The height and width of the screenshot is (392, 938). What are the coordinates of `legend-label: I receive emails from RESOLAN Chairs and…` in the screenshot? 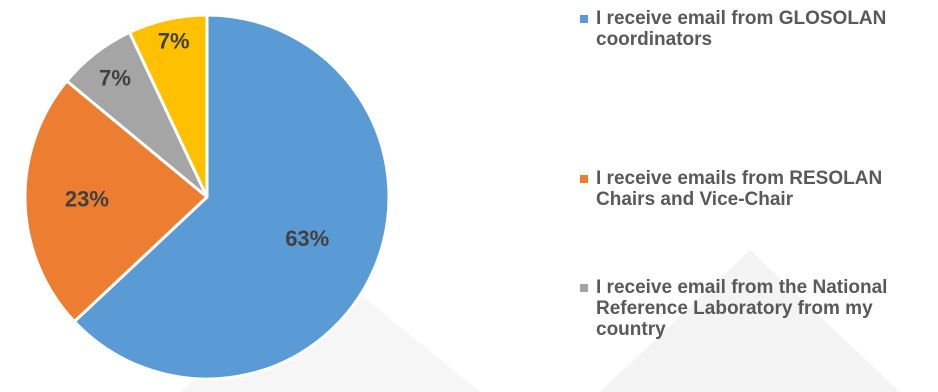 It's located at (761, 189).